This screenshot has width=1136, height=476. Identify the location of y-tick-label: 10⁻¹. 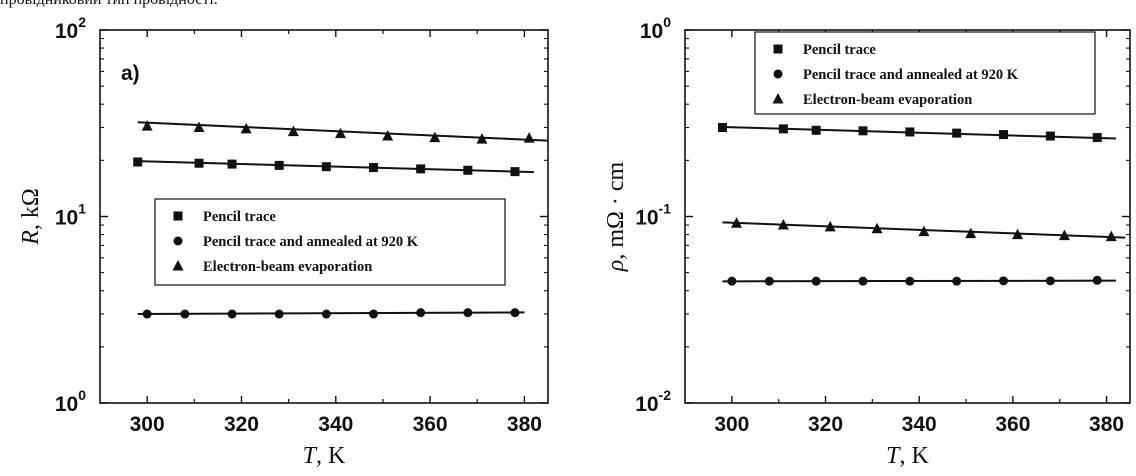
(653, 215).